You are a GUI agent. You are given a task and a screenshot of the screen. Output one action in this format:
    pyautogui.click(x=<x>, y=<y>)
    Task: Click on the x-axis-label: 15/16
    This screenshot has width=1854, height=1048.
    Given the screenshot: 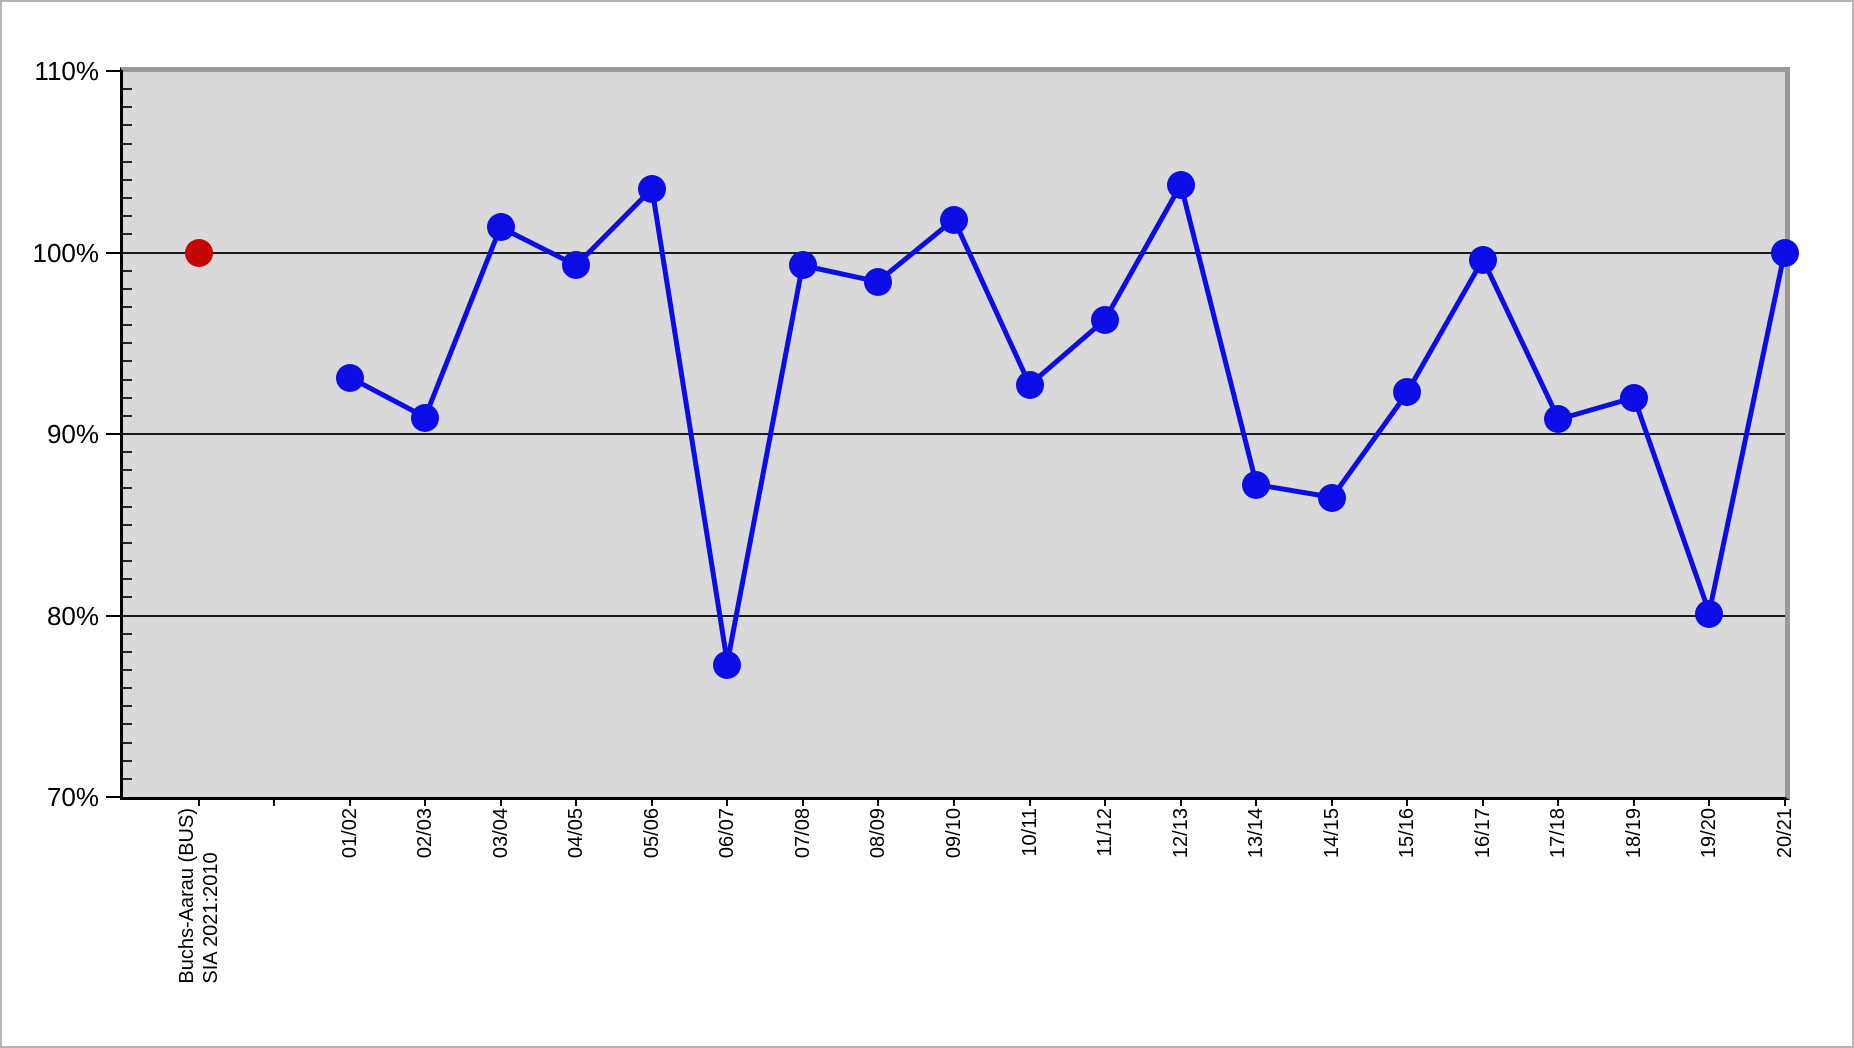 What is the action you would take?
    pyautogui.click(x=1407, y=833)
    